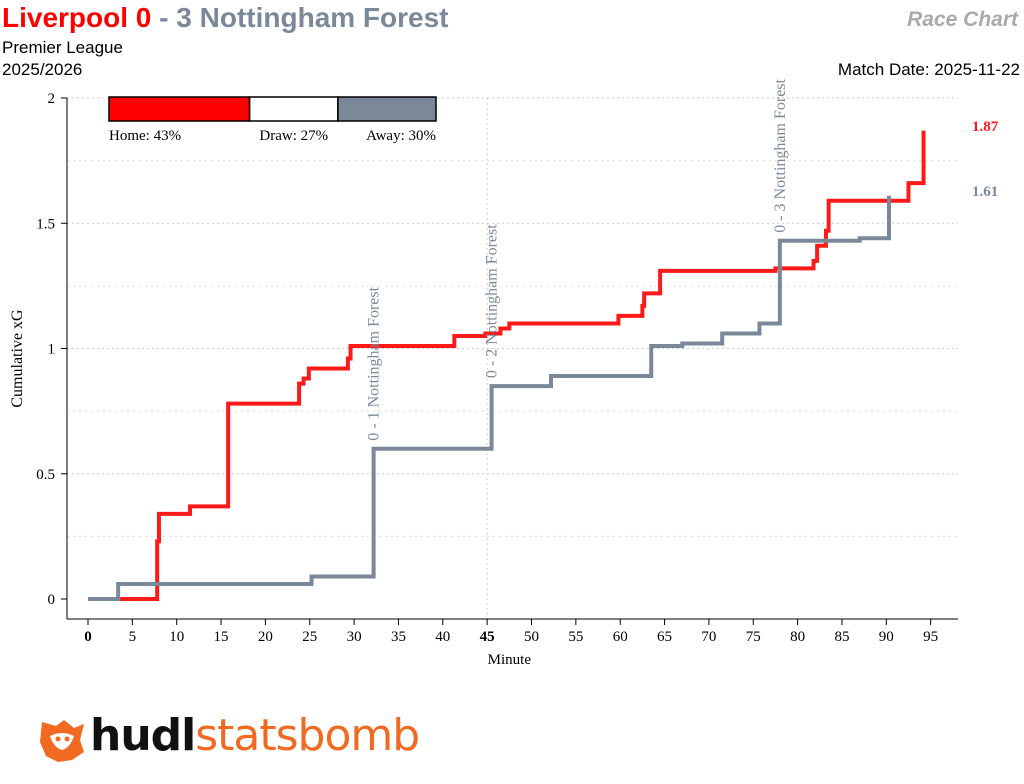  What do you see at coordinates (293, 136) in the screenshot?
I see `probability-label: Draw: 27%` at bounding box center [293, 136].